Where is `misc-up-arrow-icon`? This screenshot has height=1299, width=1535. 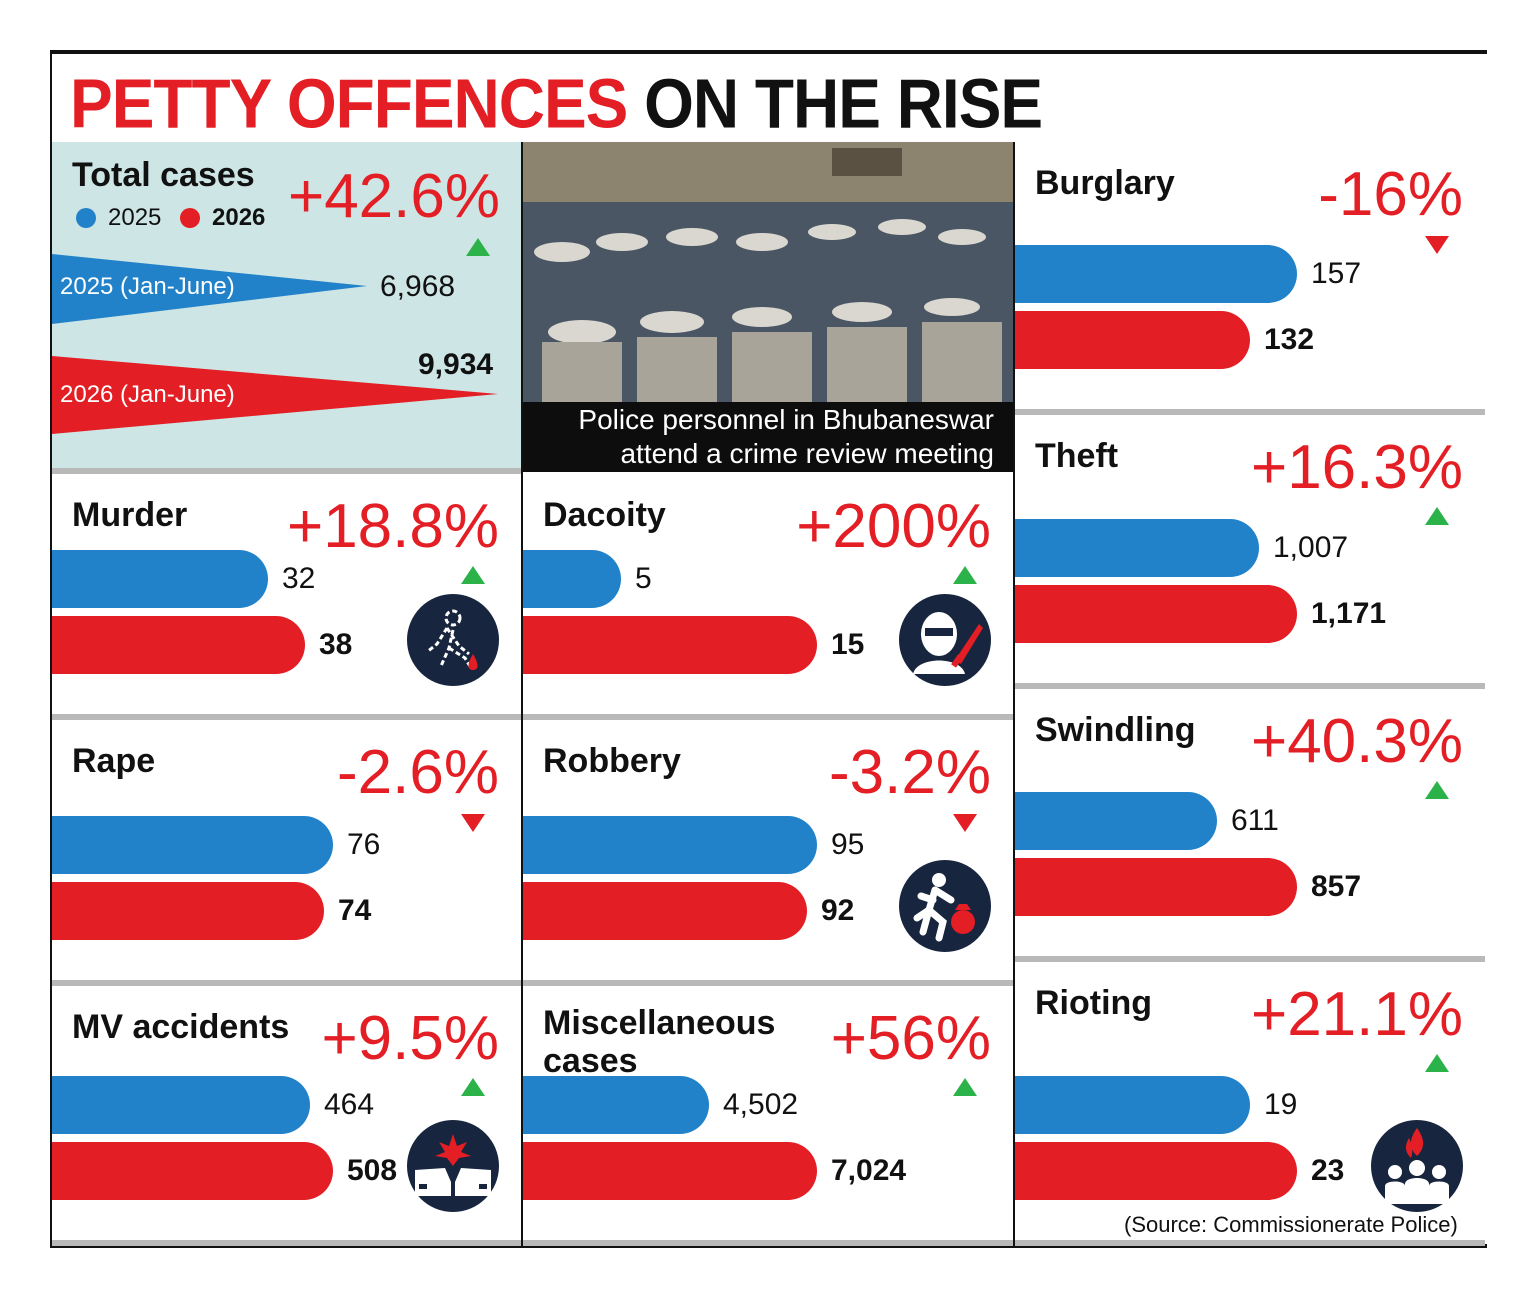
misc-up-arrow-icon is located at coordinates (965, 1087).